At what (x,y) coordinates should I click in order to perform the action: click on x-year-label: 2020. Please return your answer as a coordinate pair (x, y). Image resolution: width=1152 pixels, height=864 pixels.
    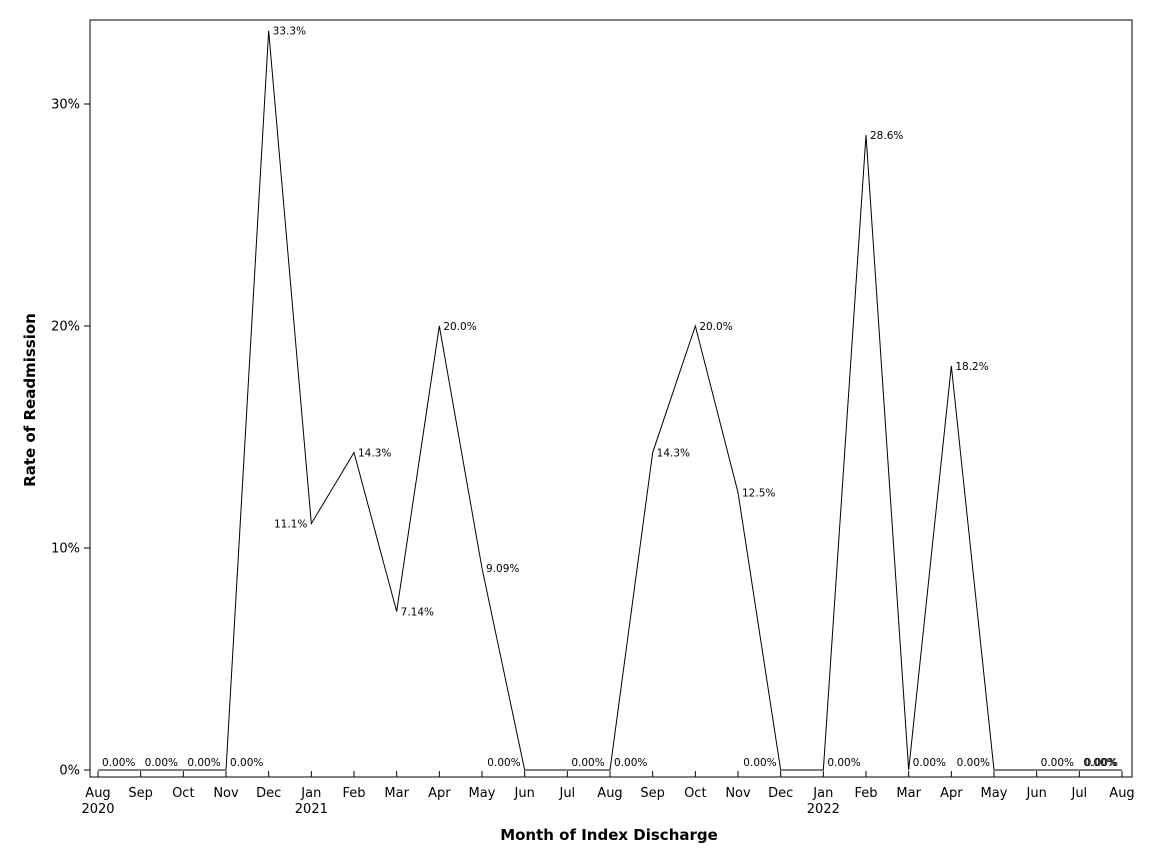
    Looking at the image, I should click on (97, 809).